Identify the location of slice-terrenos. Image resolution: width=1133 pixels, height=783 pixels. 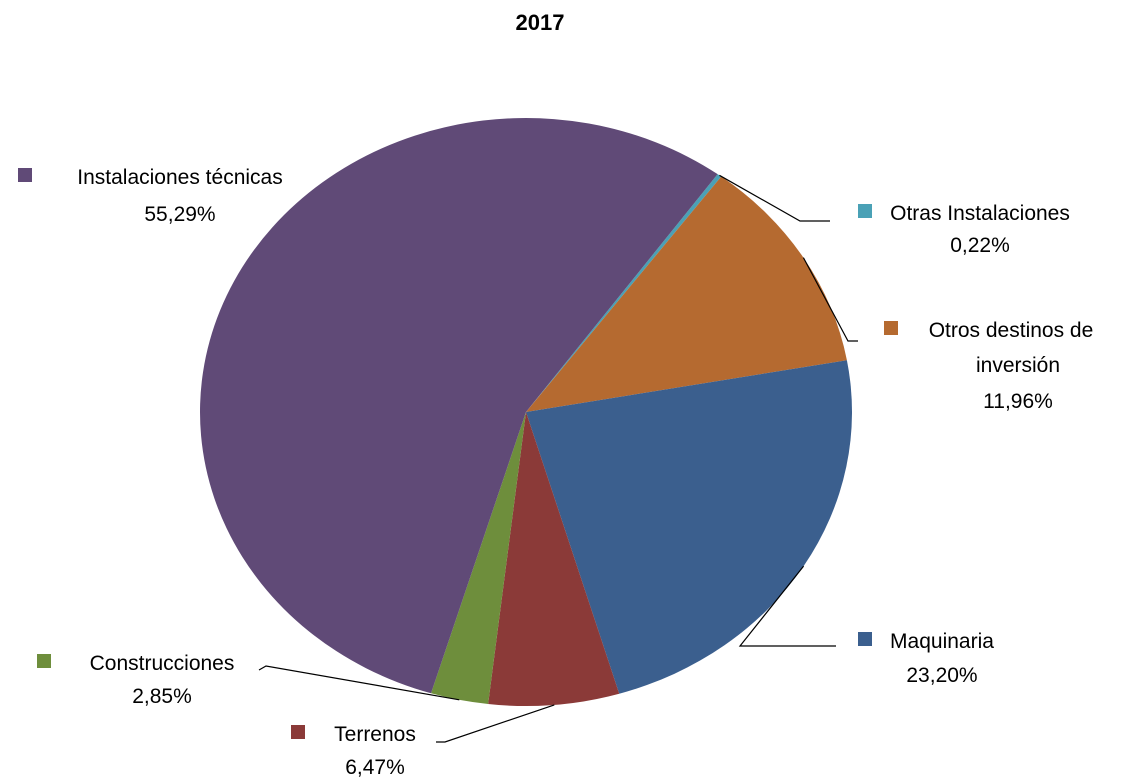
(554, 559).